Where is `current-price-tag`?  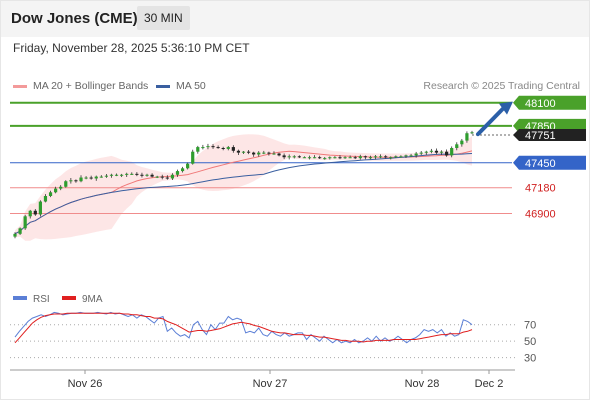
current-price-tag is located at coordinates (549, 134).